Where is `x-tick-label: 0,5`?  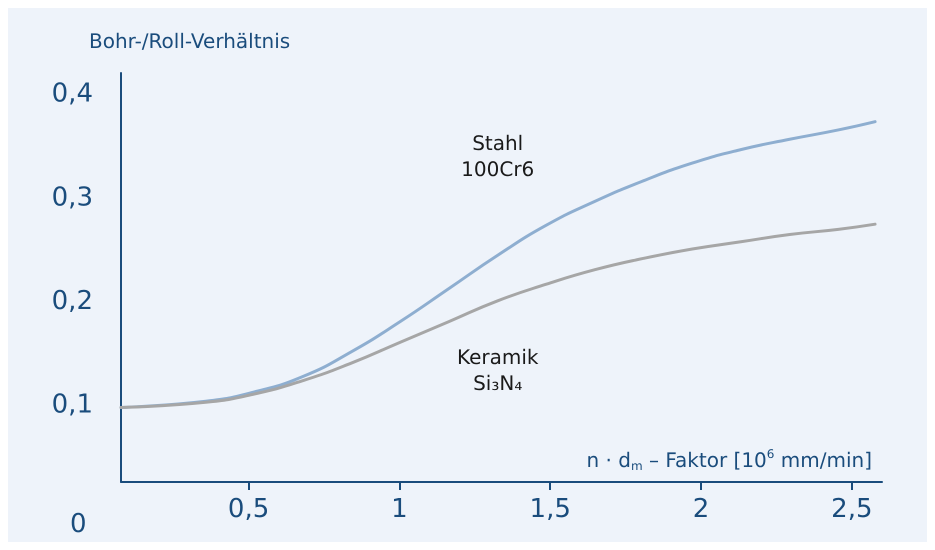
x-tick-label: 0,5 is located at coordinates (249, 509).